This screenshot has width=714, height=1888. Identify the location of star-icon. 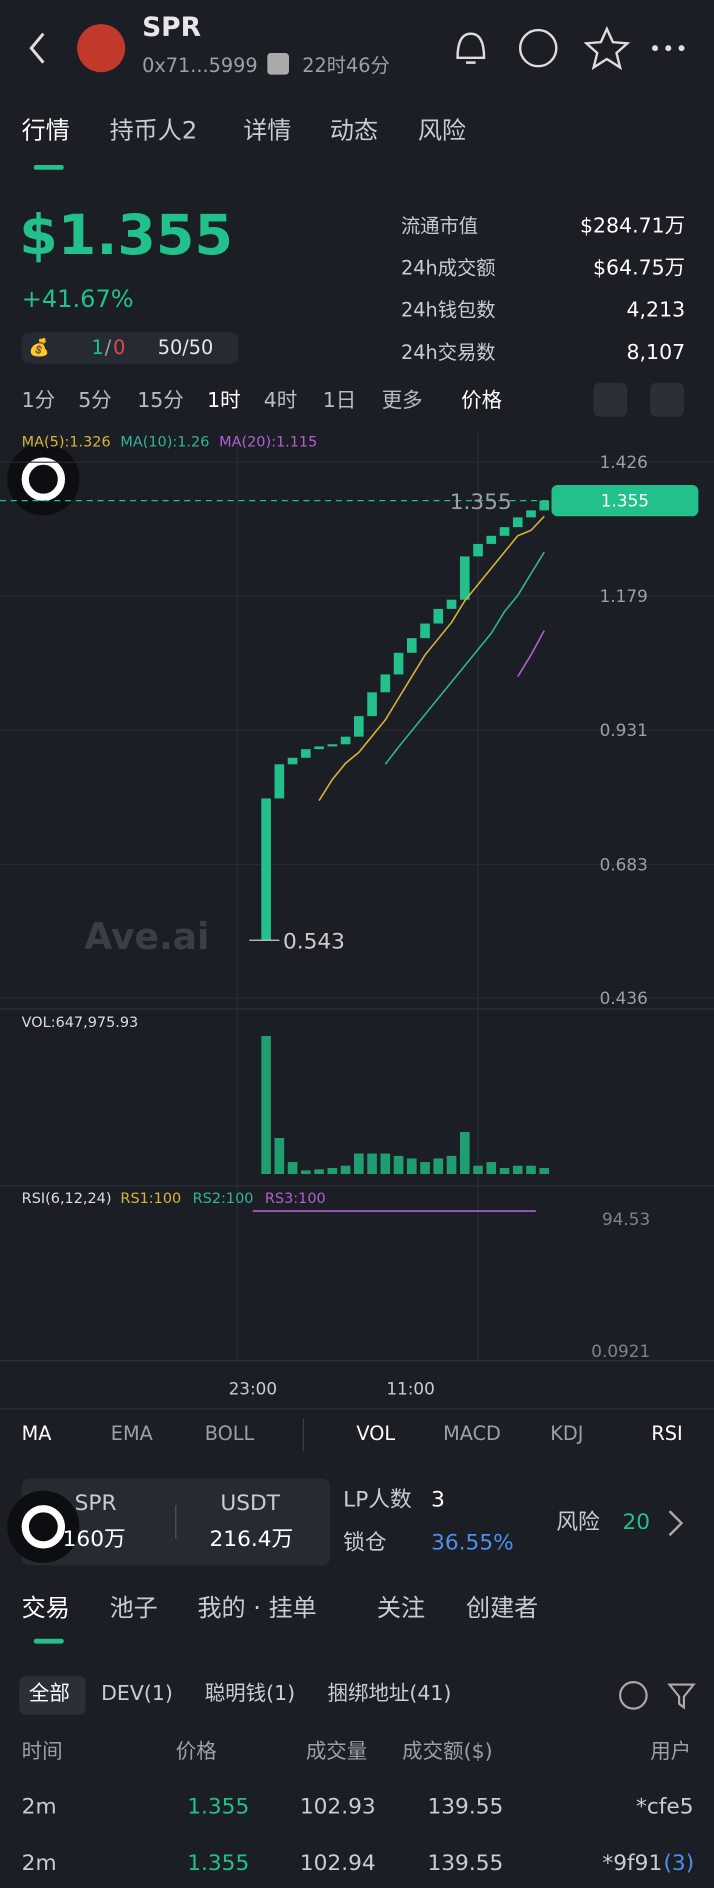
(607, 48).